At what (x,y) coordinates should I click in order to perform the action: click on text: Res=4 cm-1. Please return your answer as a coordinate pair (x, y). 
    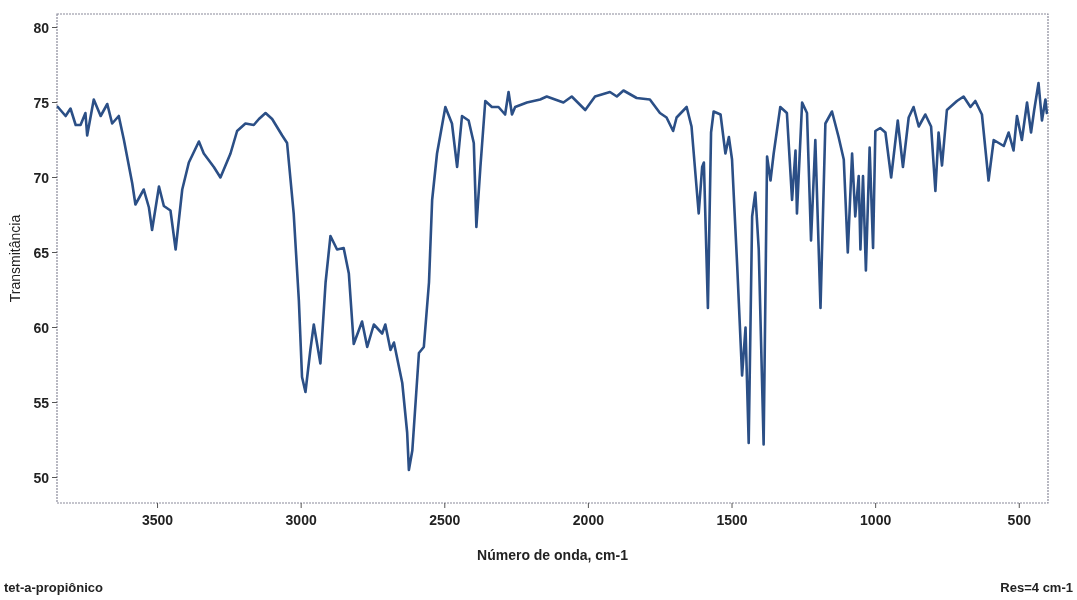
    Looking at the image, I should click on (1036, 587).